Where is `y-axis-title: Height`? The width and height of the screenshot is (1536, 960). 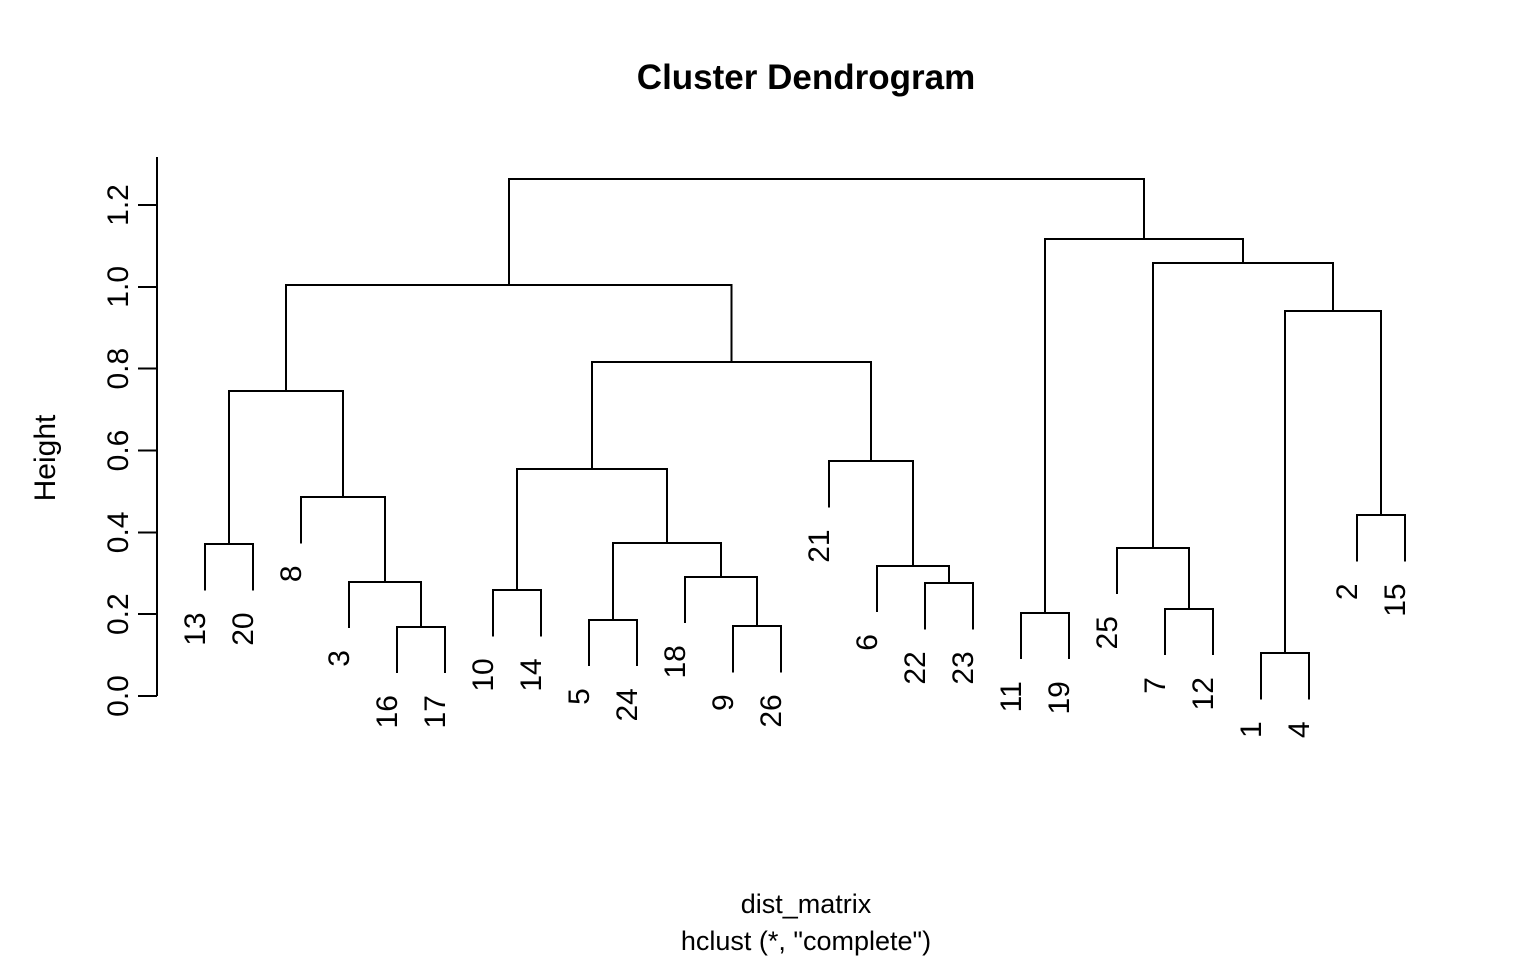 y-axis-title: Height is located at coordinates (45, 458).